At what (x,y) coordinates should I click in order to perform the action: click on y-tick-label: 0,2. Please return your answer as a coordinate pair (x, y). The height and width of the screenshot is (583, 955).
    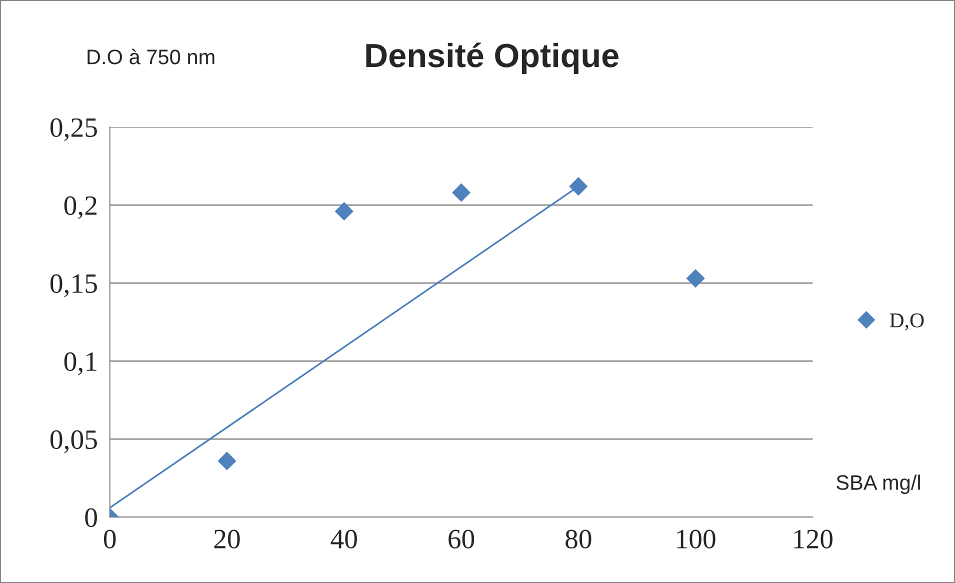
    Looking at the image, I should click on (80, 208).